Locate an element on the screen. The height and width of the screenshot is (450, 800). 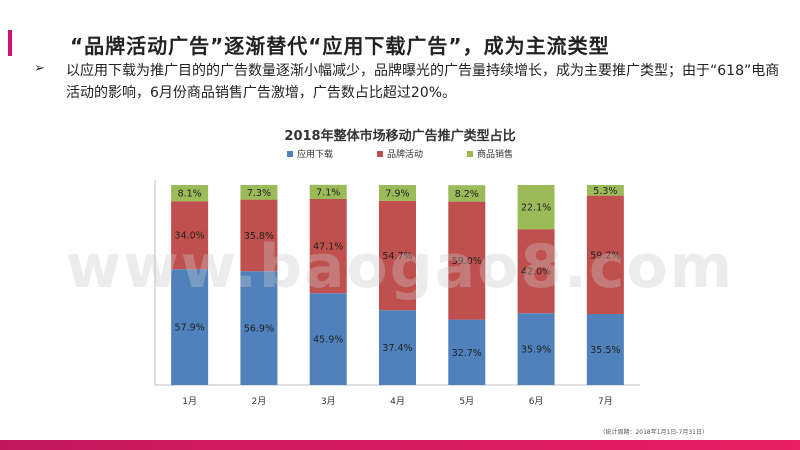
data-label-sales-6: 22.1% is located at coordinates (536, 208).